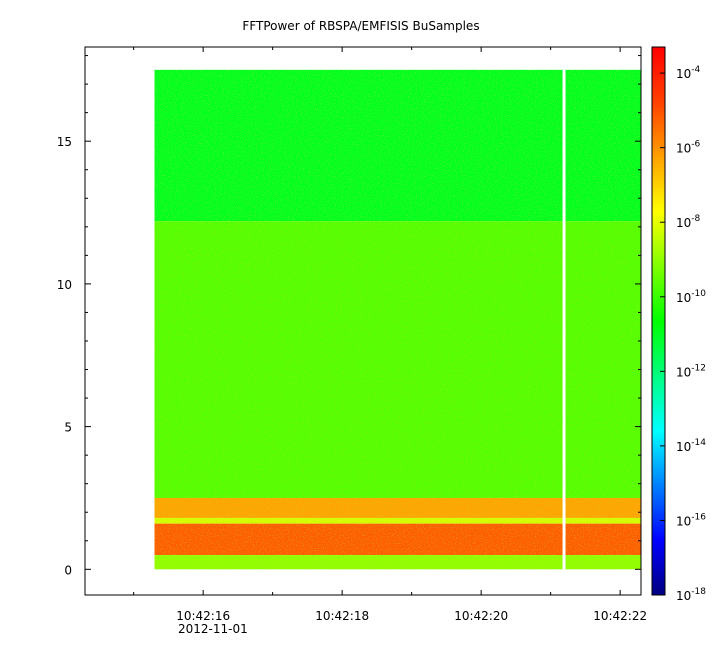  I want to click on colorbar-tick-label: 10⁻⁸, so click(688, 222).